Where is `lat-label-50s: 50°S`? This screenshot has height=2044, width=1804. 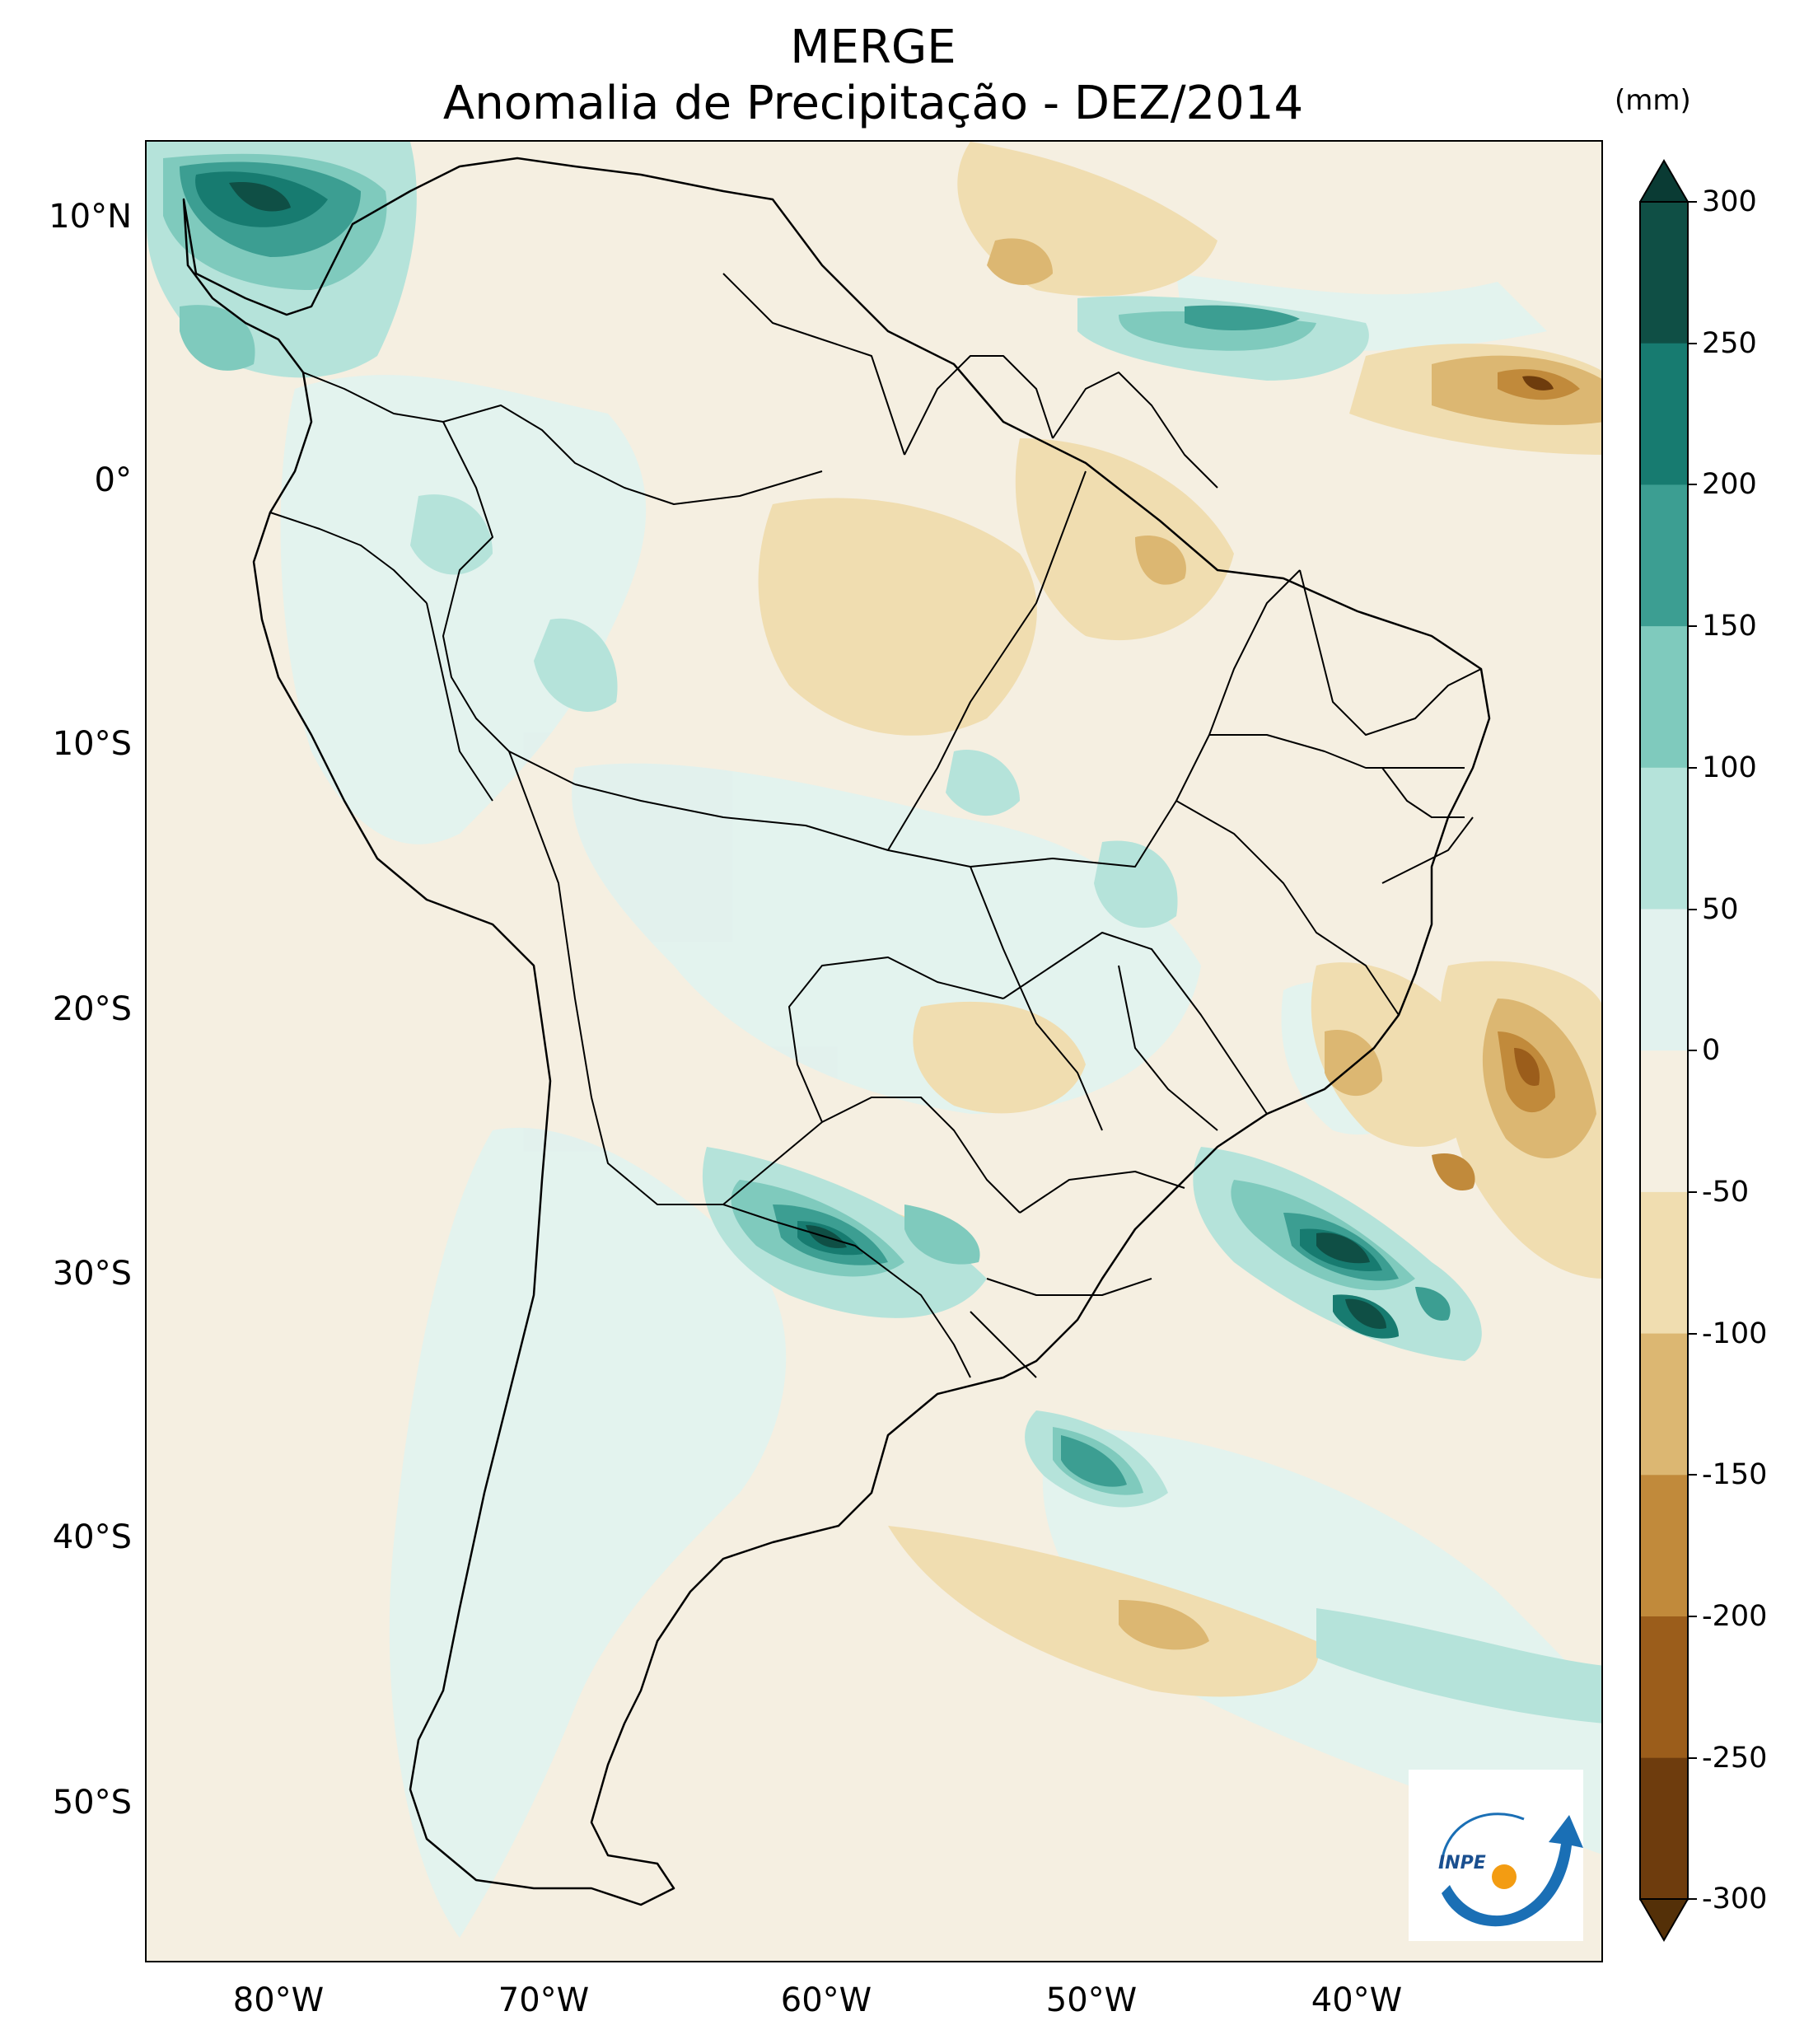 lat-label-50s: 50°S is located at coordinates (92, 1803).